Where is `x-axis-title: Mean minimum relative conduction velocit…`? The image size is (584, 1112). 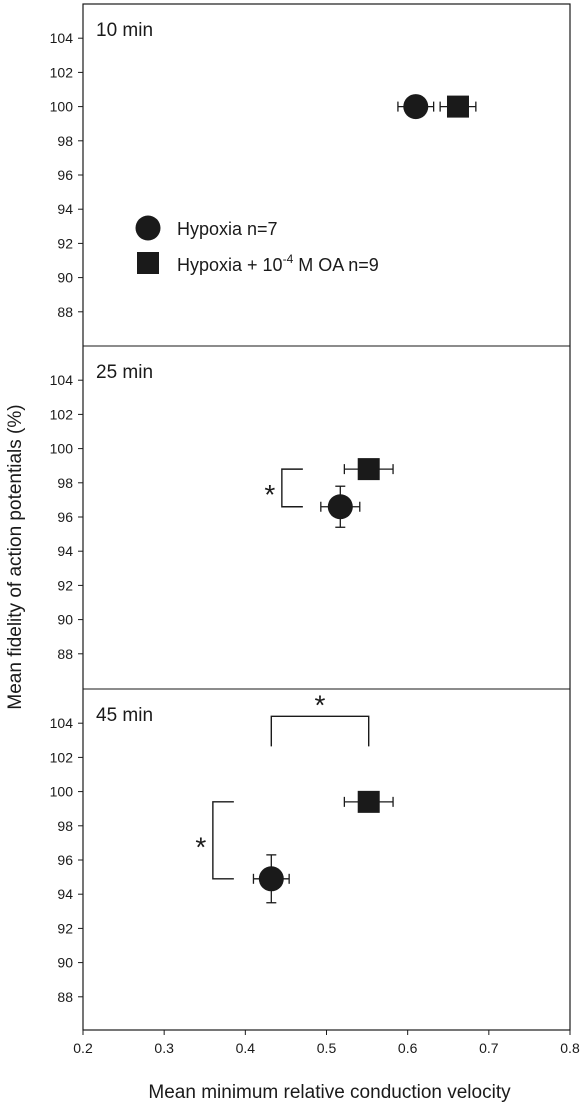
x-axis-title: Mean minimum relative conduction velocit… is located at coordinates (329, 1092).